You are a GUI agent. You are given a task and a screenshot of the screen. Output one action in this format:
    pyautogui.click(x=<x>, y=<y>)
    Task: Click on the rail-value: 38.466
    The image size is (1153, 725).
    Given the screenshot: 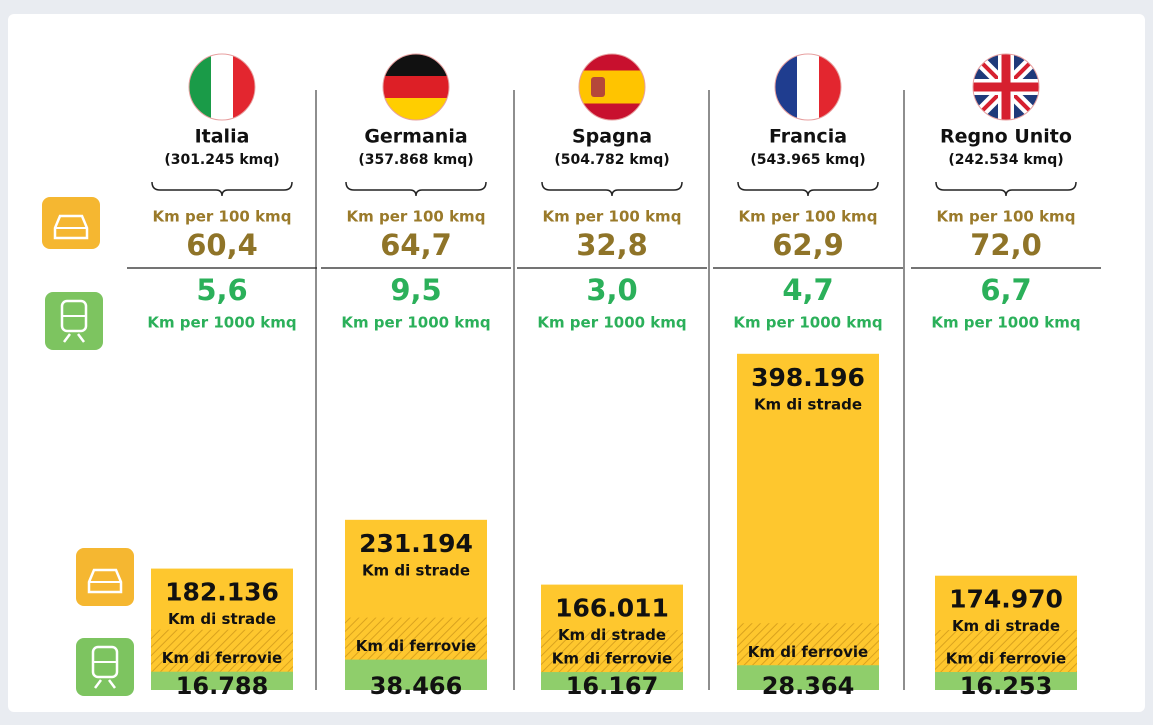 What is the action you would take?
    pyautogui.click(x=416, y=686)
    